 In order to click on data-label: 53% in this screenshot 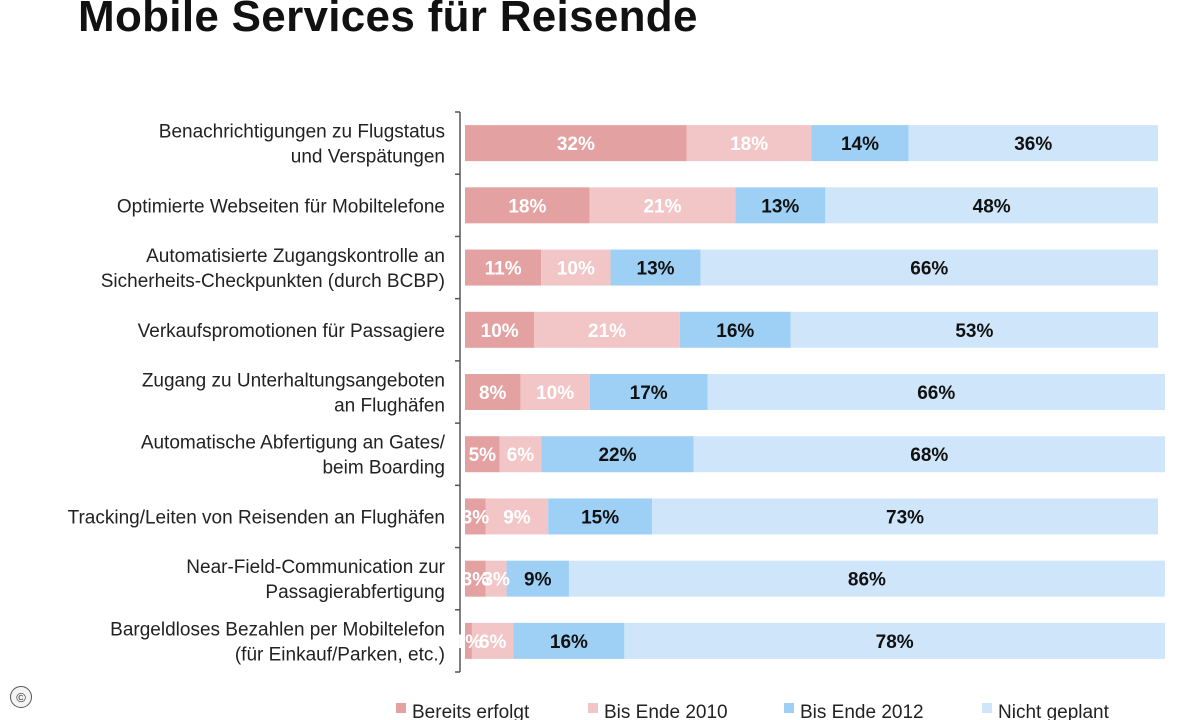, I will do `click(974, 331)`.